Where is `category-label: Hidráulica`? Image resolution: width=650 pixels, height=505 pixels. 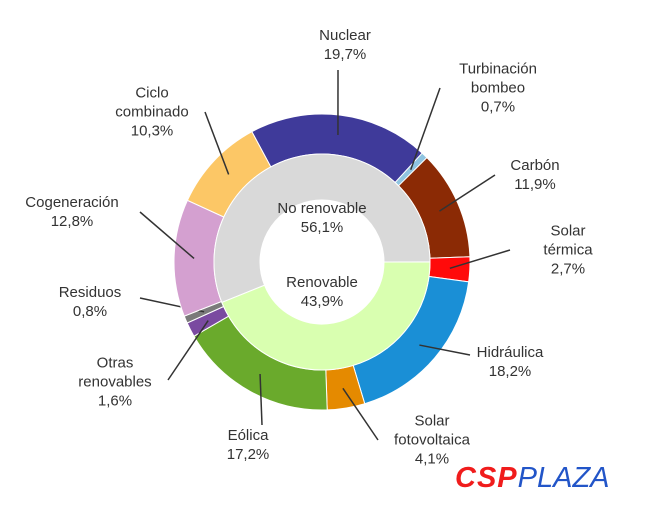
category-label: Hidráulica is located at coordinates (510, 352).